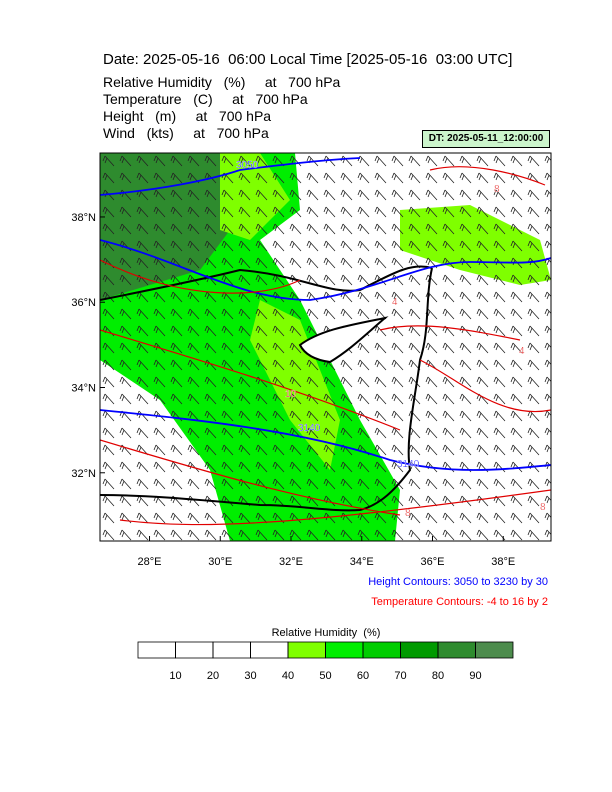 The width and height of the screenshot is (612, 792). I want to click on colorbar-title: Relative Humidity (%), so click(326, 633).